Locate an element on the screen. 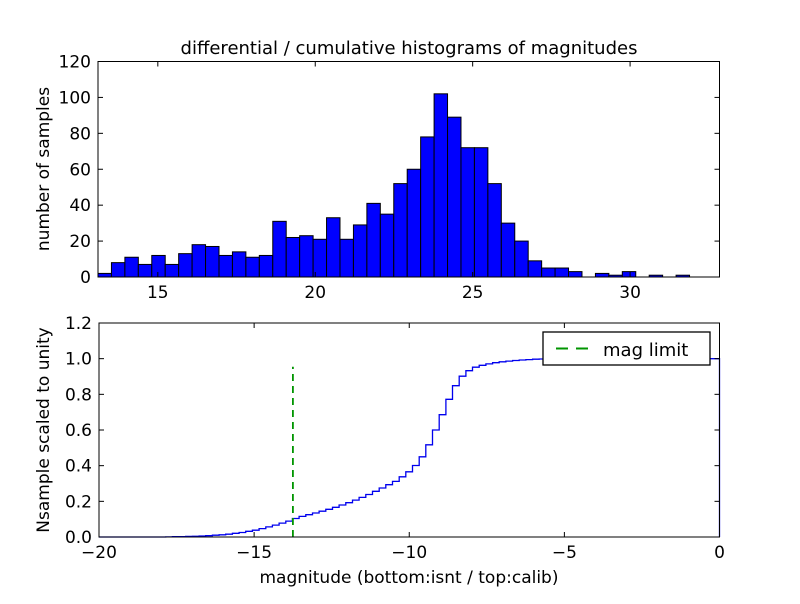  y-tick-label: 60 is located at coordinates (80, 170).